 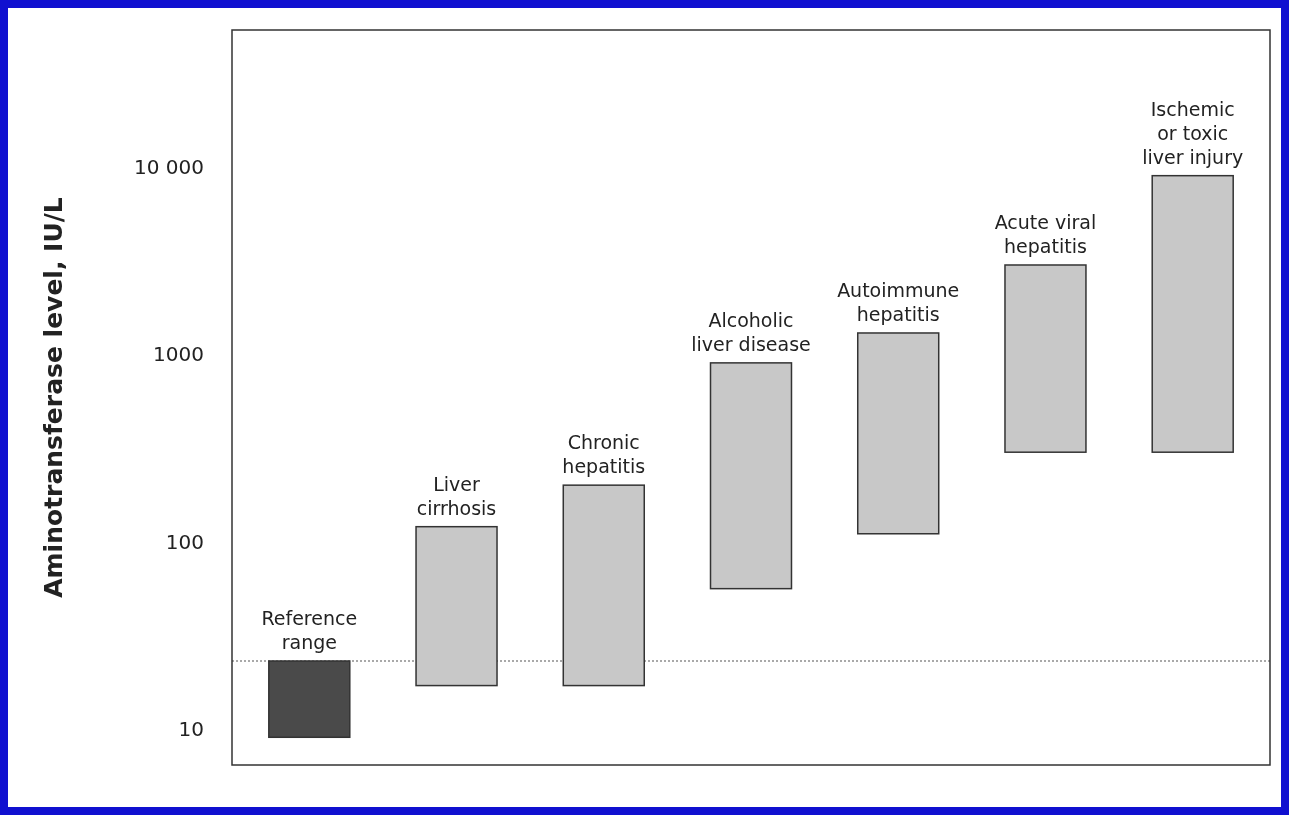 What do you see at coordinates (604, 454) in the screenshot?
I see `x-tick-label: Chronic hepatitis` at bounding box center [604, 454].